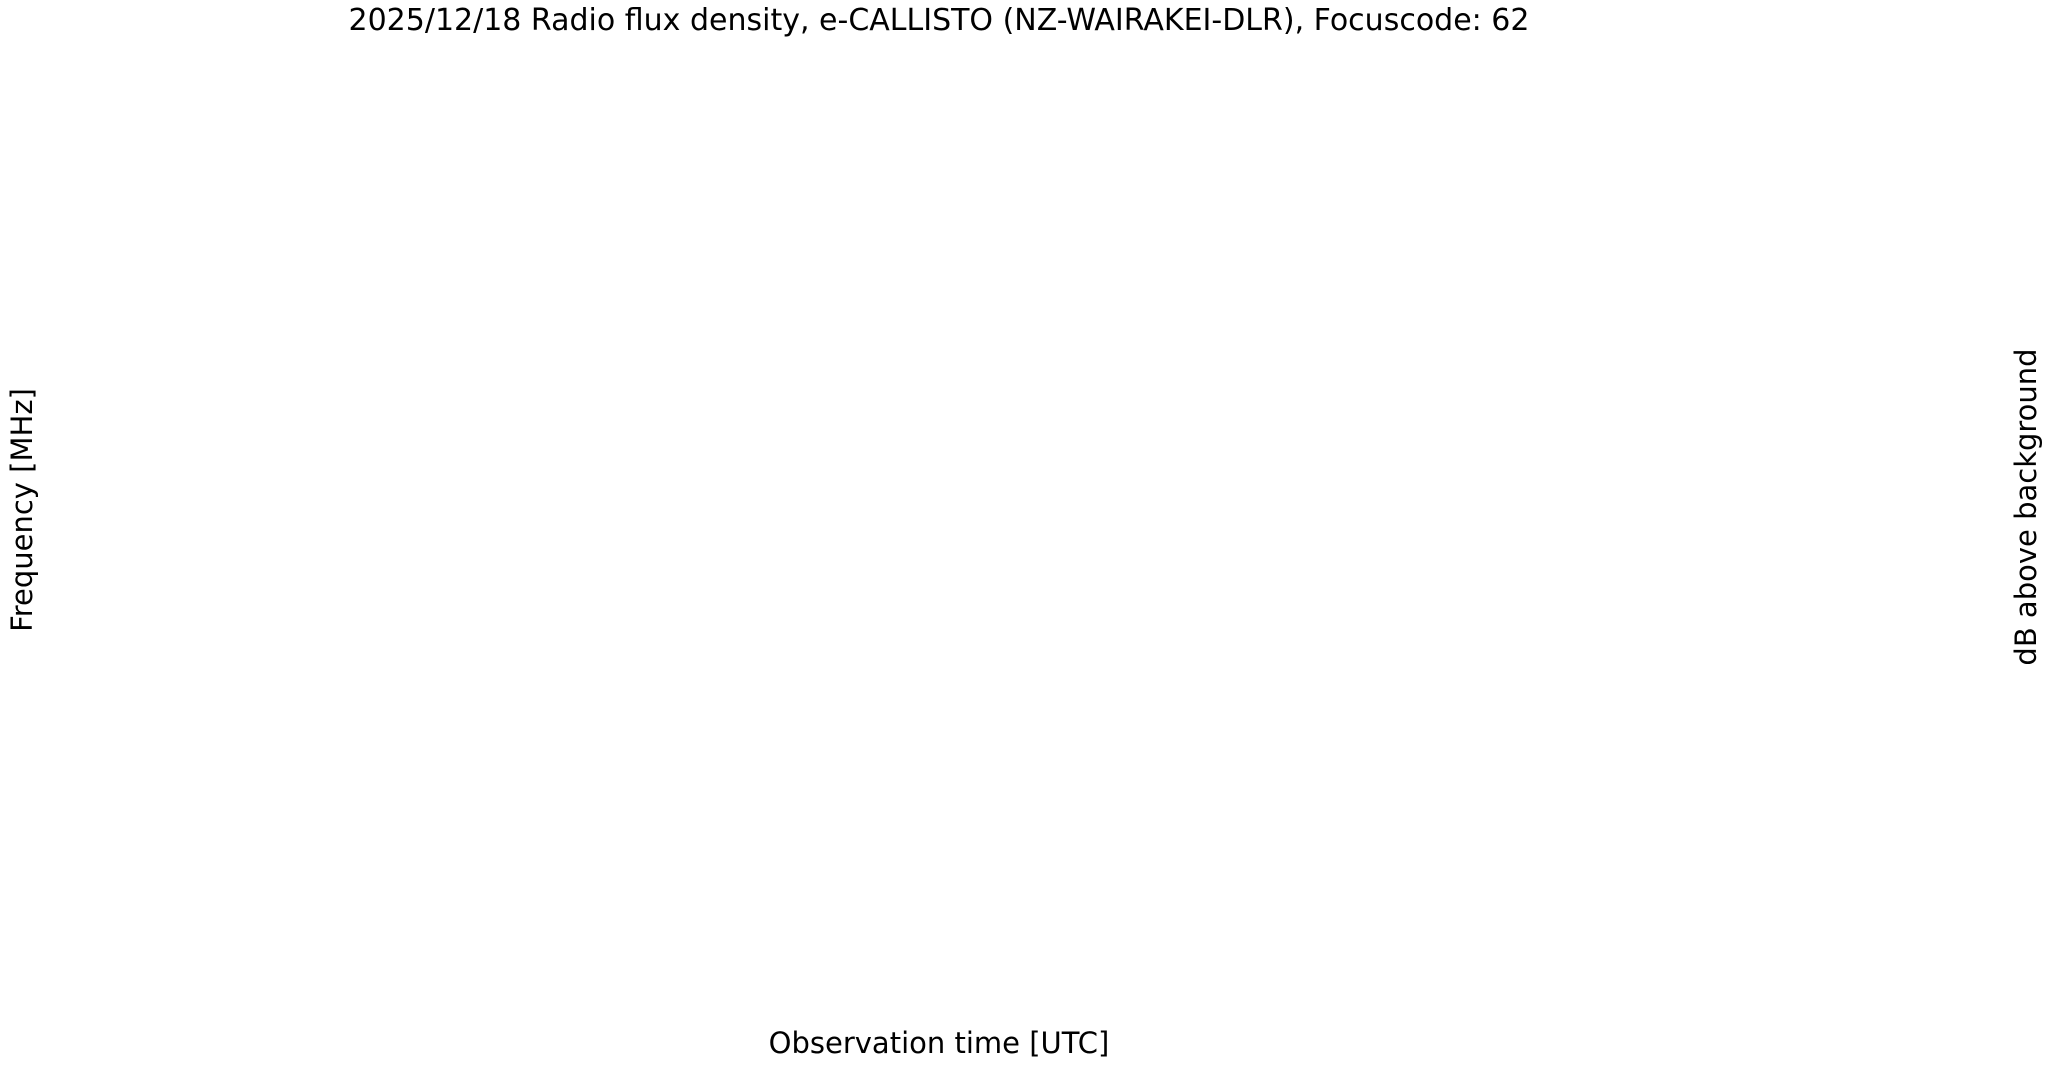 The image size is (2047, 1067). What do you see at coordinates (1938, 507) in the screenshot?
I see `colorbar` at bounding box center [1938, 507].